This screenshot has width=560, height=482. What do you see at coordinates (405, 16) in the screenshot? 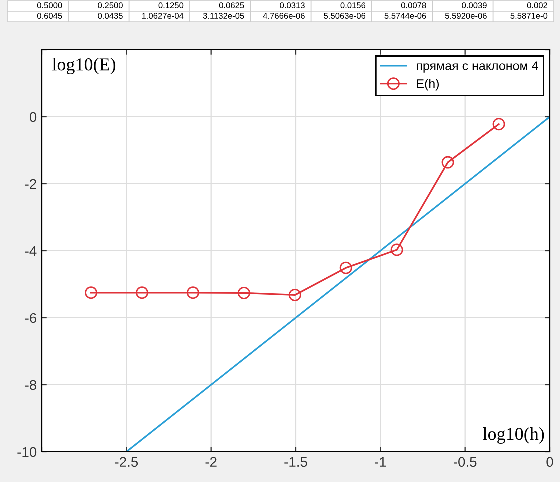
I see `text: 5.5744e-06` at bounding box center [405, 16].